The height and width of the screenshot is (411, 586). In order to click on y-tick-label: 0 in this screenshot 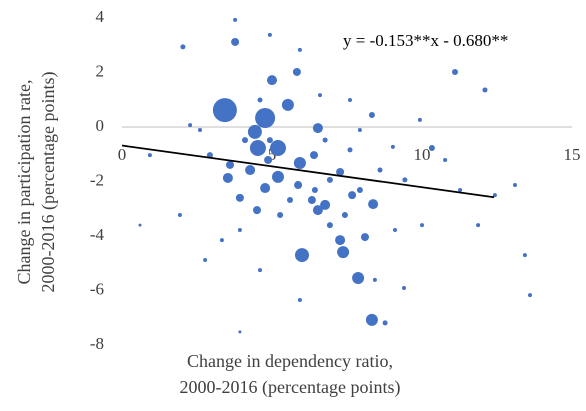, I will do `click(100, 125)`.